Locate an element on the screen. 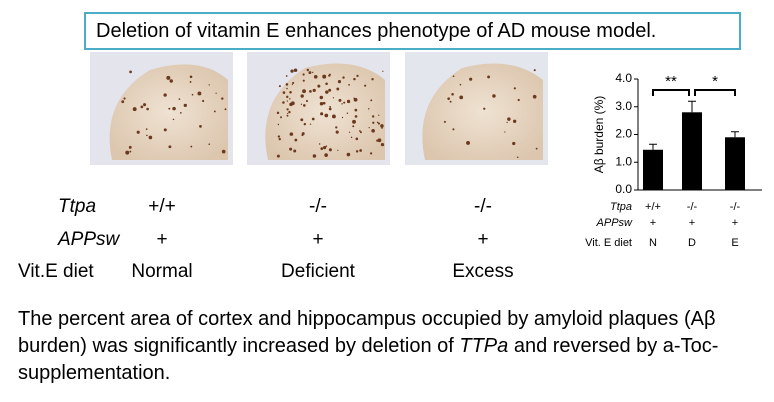  caption-gene: TTPa is located at coordinates (484, 346).